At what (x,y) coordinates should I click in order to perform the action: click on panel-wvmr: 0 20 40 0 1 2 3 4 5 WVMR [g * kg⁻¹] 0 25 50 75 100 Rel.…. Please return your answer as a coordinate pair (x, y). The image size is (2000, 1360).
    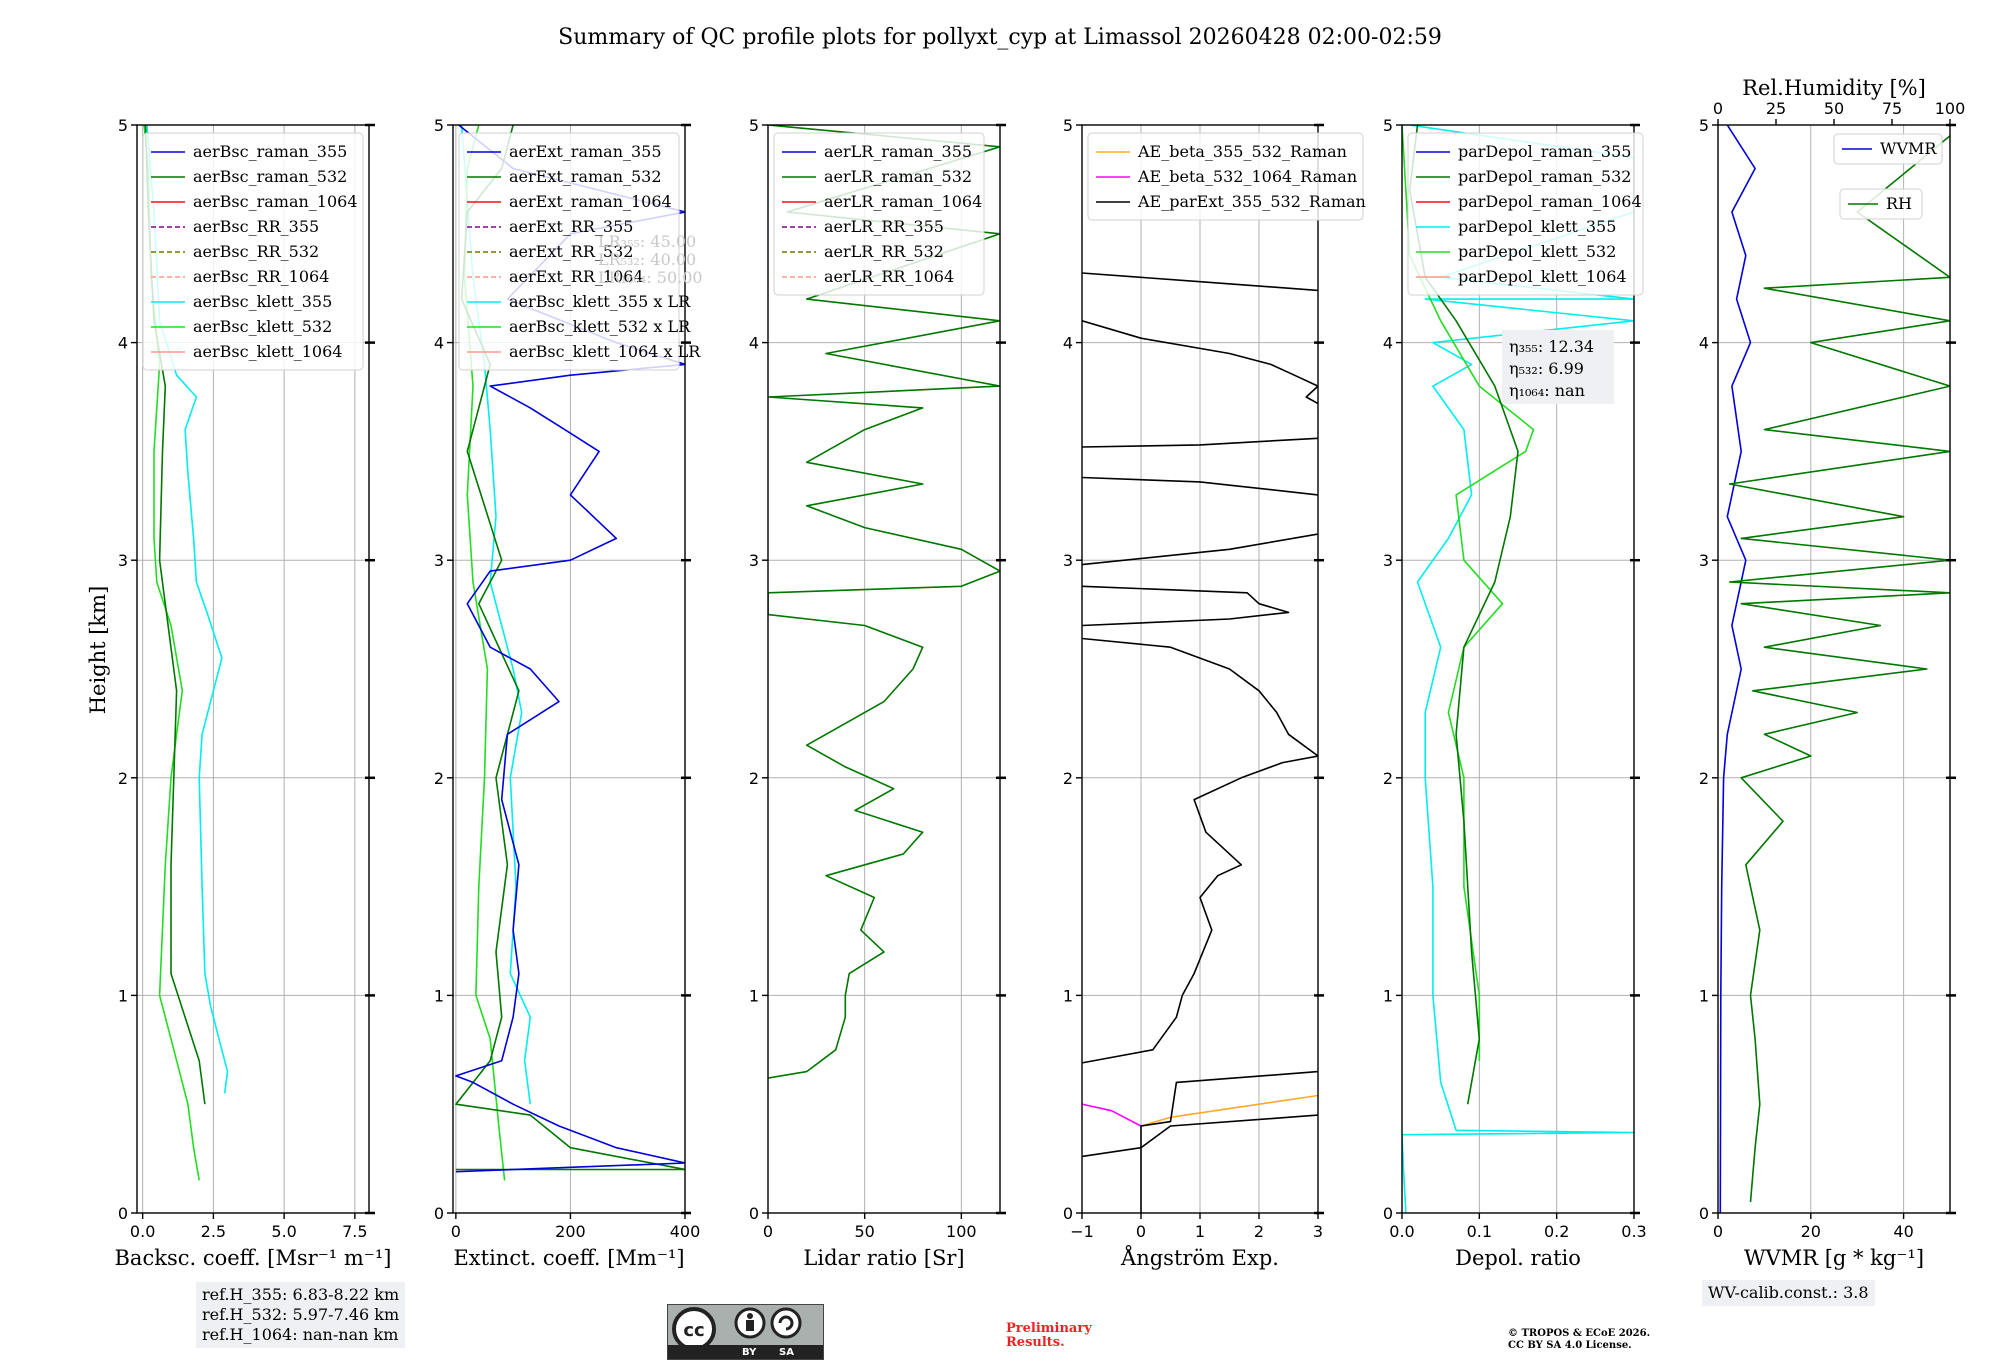
    Looking at the image, I should click on (1832, 673).